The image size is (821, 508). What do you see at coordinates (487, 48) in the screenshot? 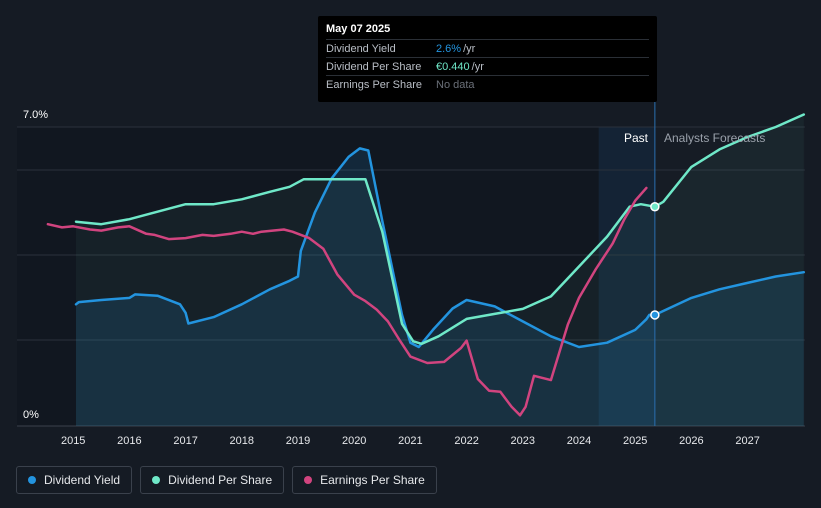
I see `tooltip-row-dividend-yield: Dividend Yield 2.6%/yr` at bounding box center [487, 48].